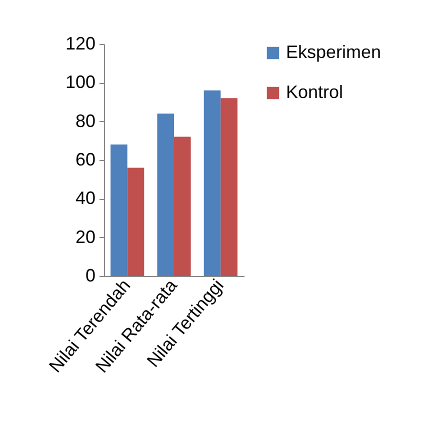  What do you see at coordinates (85, 198) in the screenshot?
I see `y-tick-label: 40` at bounding box center [85, 198].